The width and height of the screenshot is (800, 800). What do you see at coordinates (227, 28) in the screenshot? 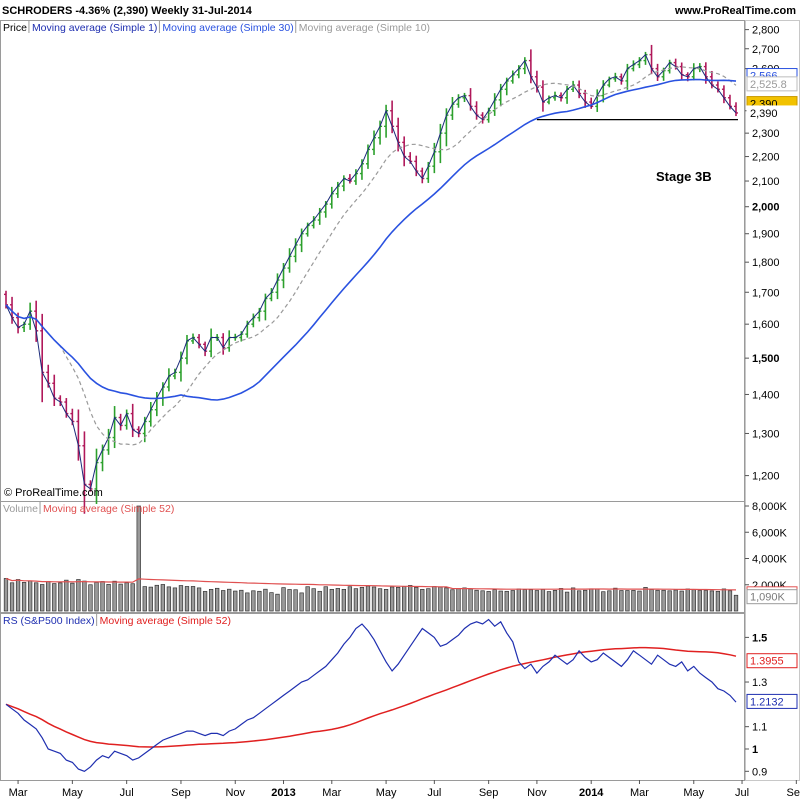
I see `price-legend-item: Moving average (Simple 30)` at bounding box center [227, 28].